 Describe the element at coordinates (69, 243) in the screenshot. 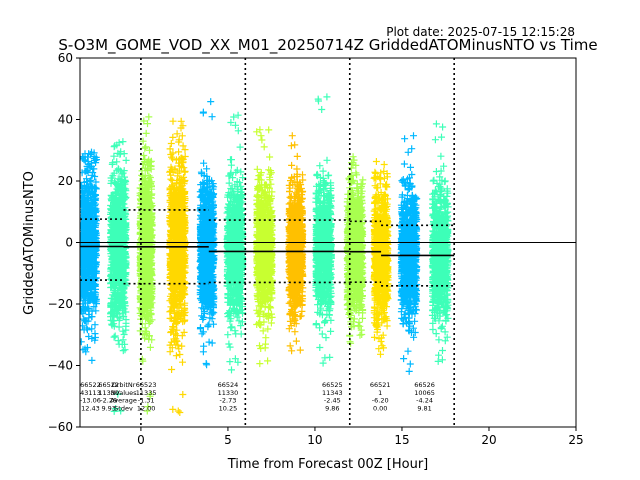

I see `y-tick-label-3: 0` at that location.